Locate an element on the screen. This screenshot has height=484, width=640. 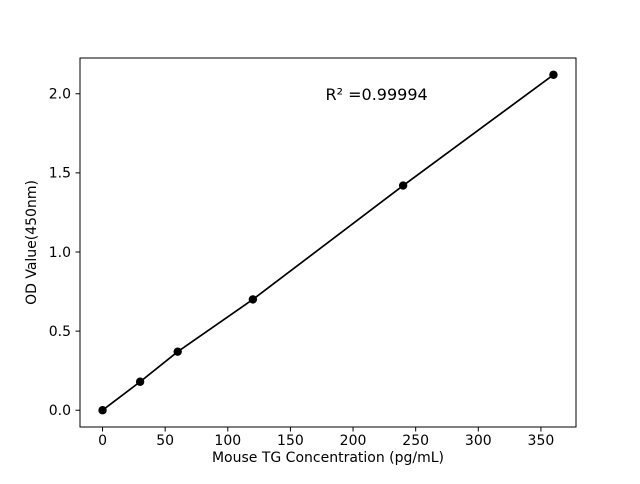
r-squared-annotation: R² =0.99994 is located at coordinates (376, 94).